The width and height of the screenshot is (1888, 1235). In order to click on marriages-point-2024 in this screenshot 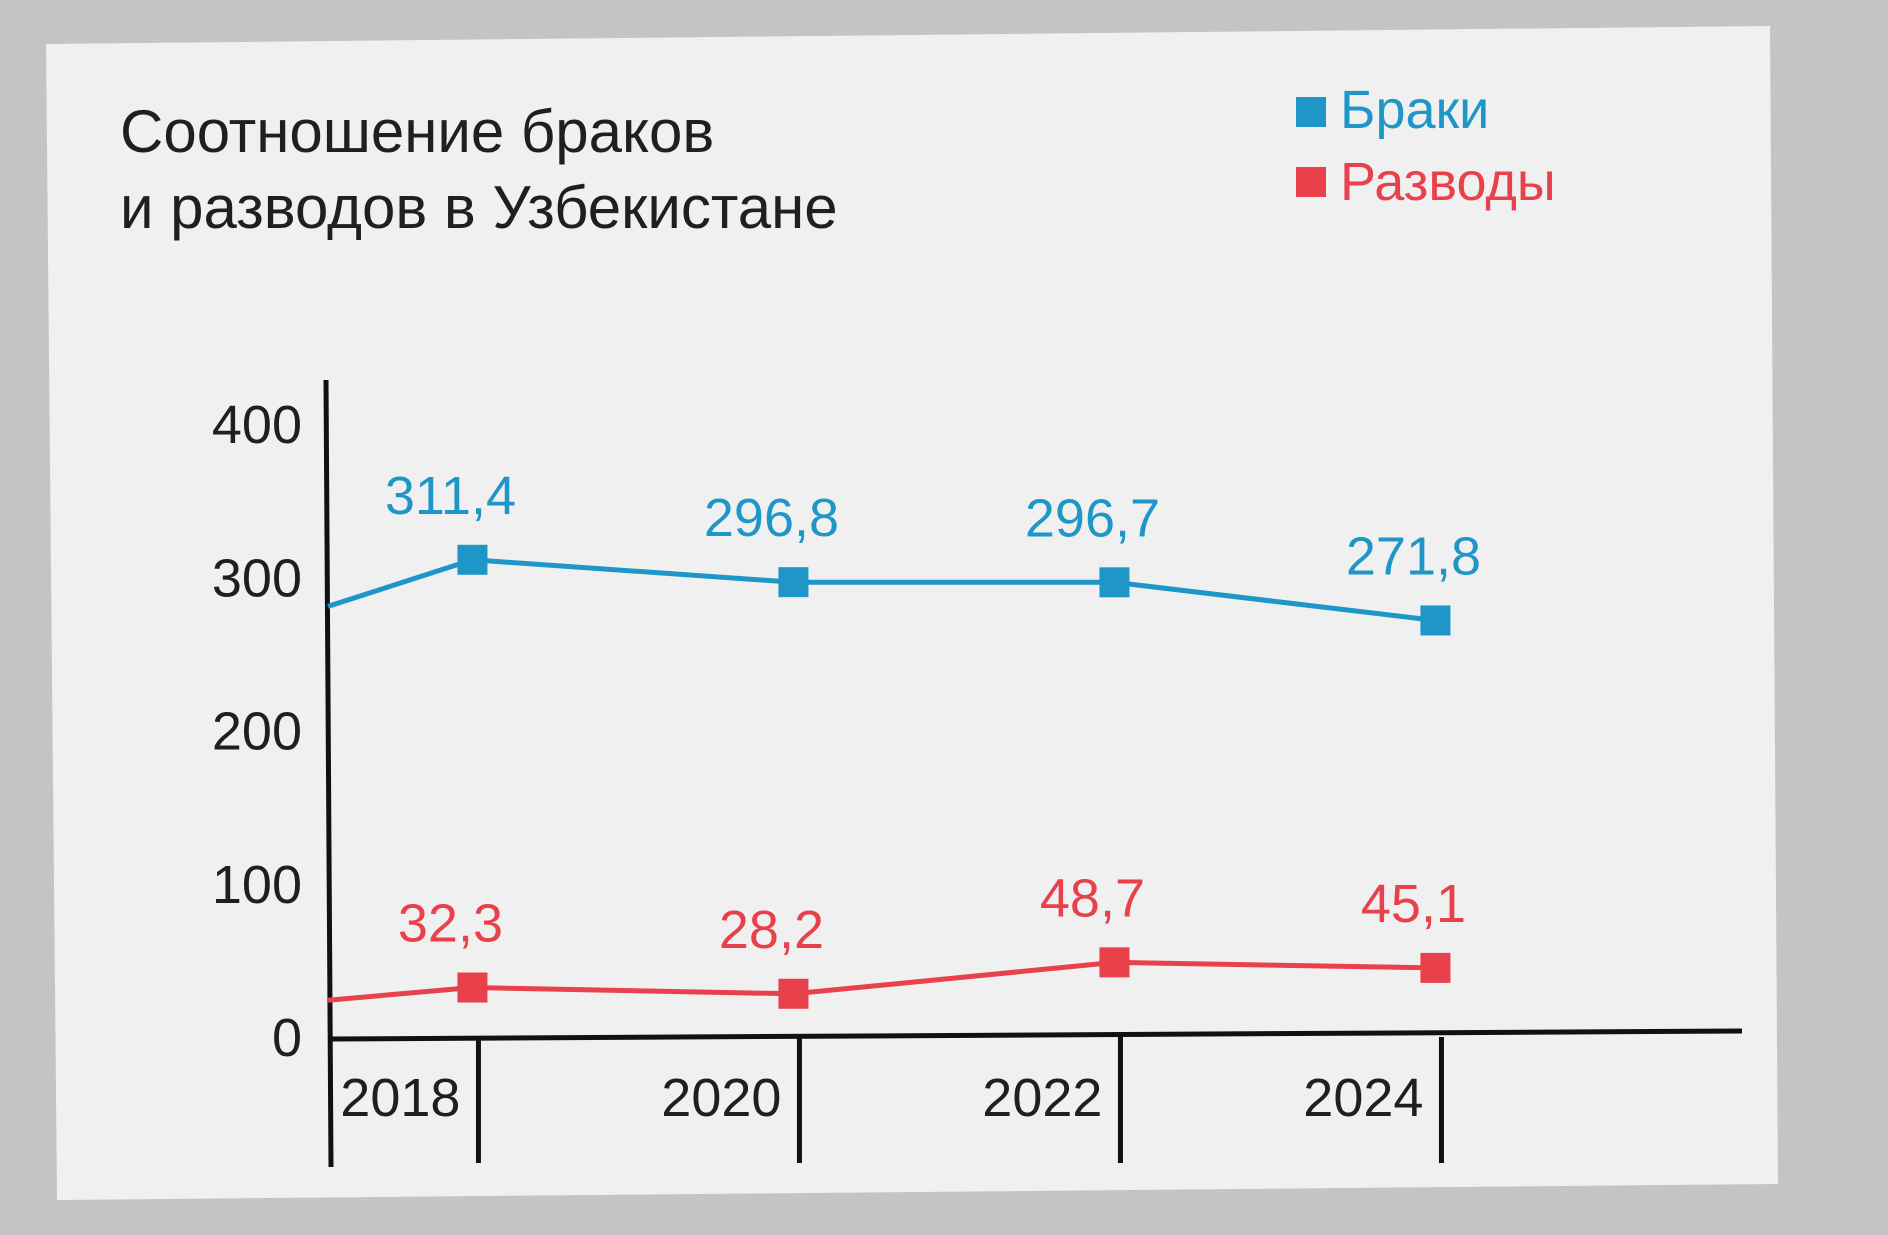, I will do `click(1435, 620)`.